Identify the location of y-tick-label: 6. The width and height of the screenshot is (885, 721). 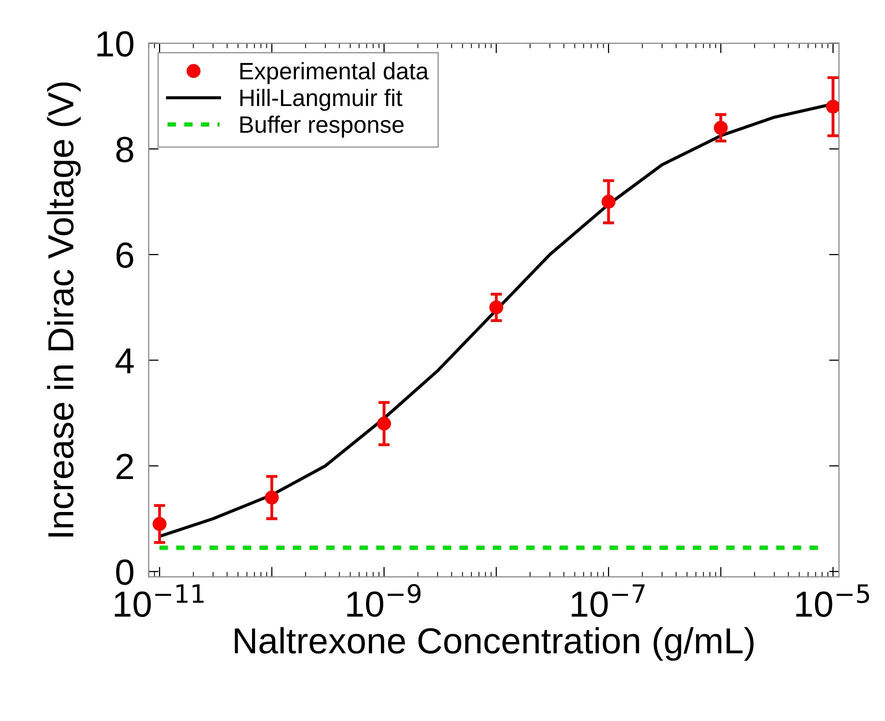
(125, 255).